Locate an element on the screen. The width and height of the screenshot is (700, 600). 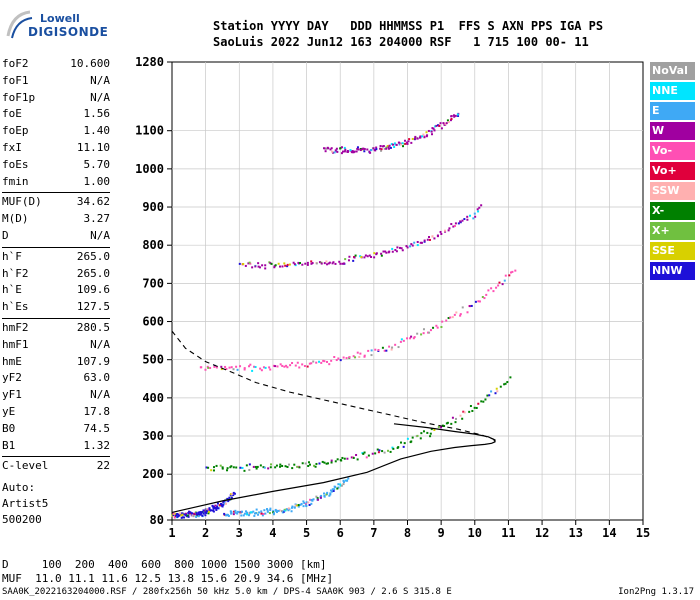
param-name: fxI is located at coordinates (12, 147).